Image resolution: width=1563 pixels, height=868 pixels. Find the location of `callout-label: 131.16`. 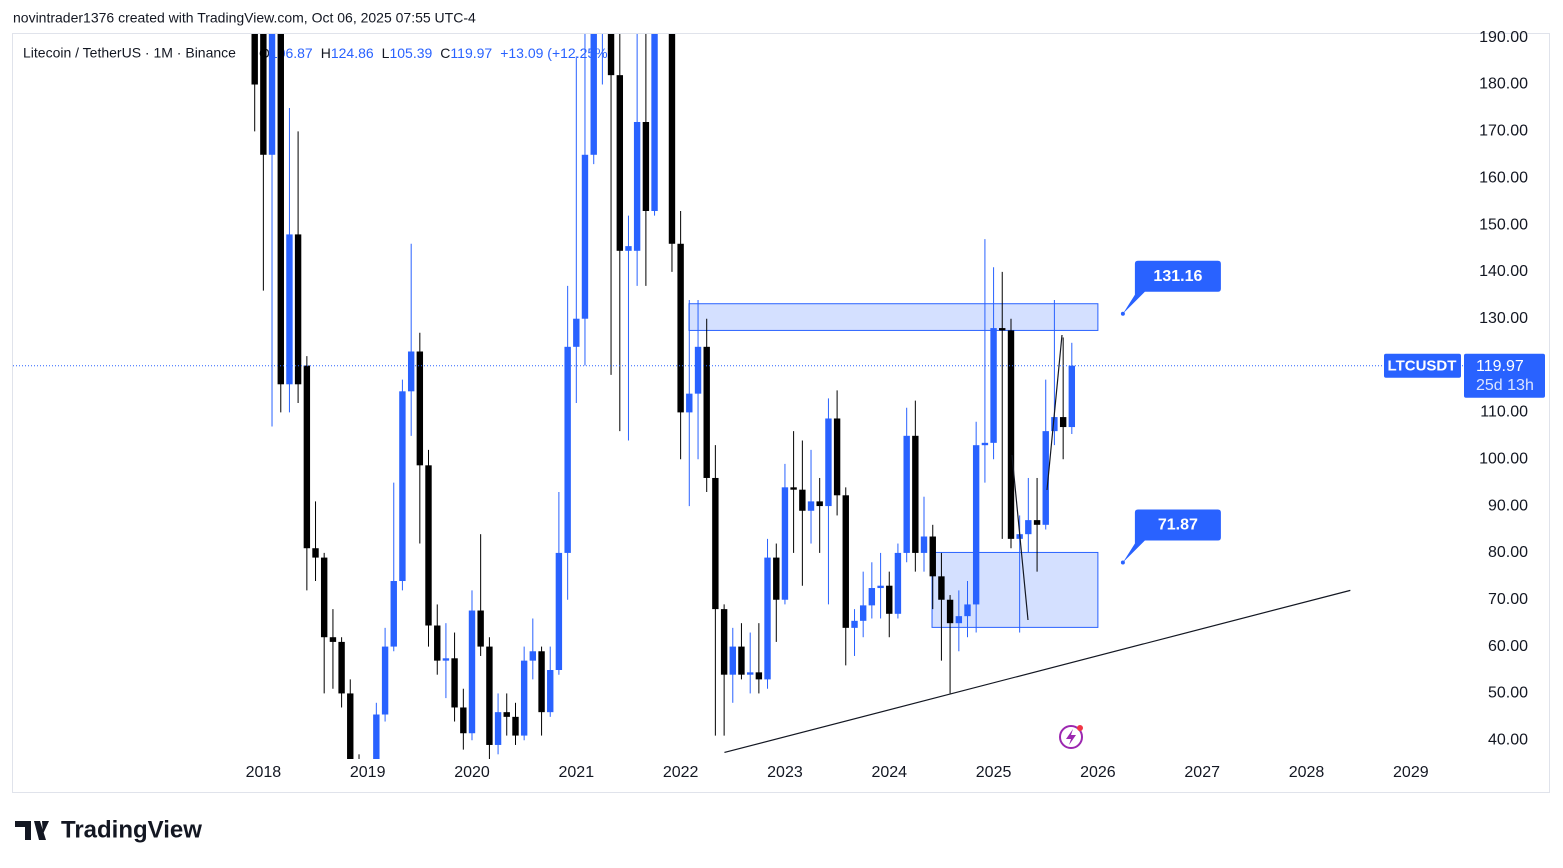

callout-label: 131.16 is located at coordinates (1177, 276).